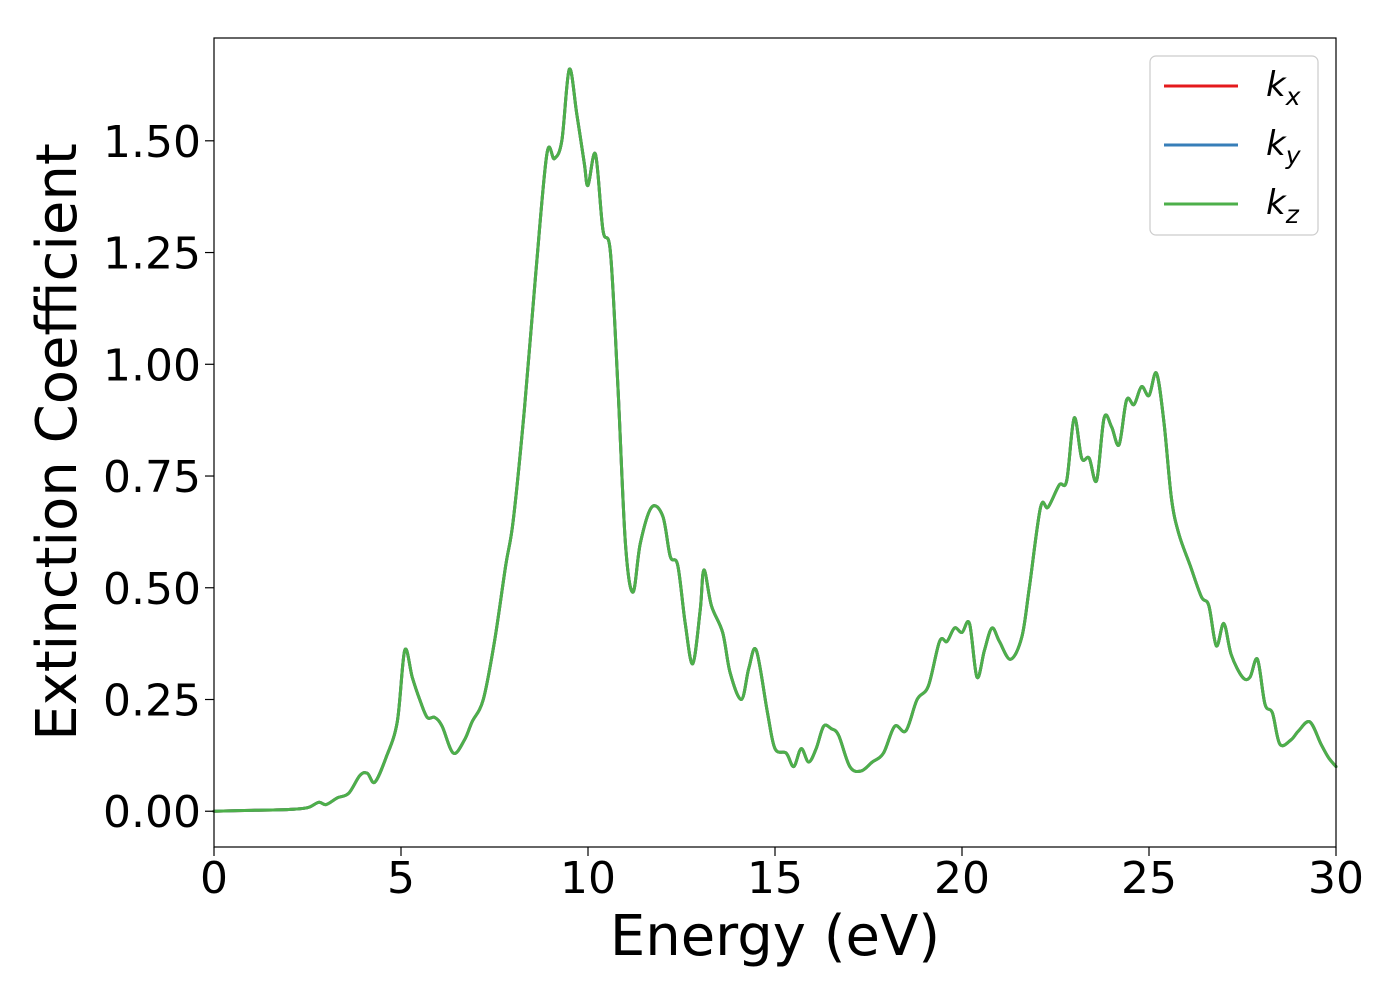  What do you see at coordinates (152, 365) in the screenshot?
I see `y-tick-label: 1.00` at bounding box center [152, 365].